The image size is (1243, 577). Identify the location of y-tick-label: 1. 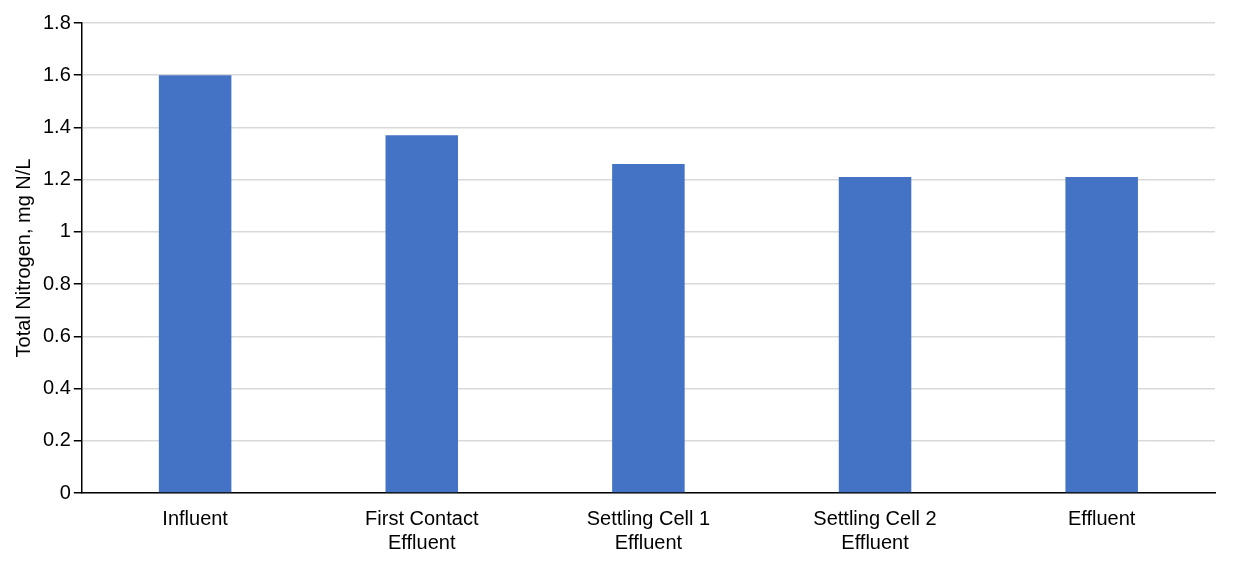
(65, 230).